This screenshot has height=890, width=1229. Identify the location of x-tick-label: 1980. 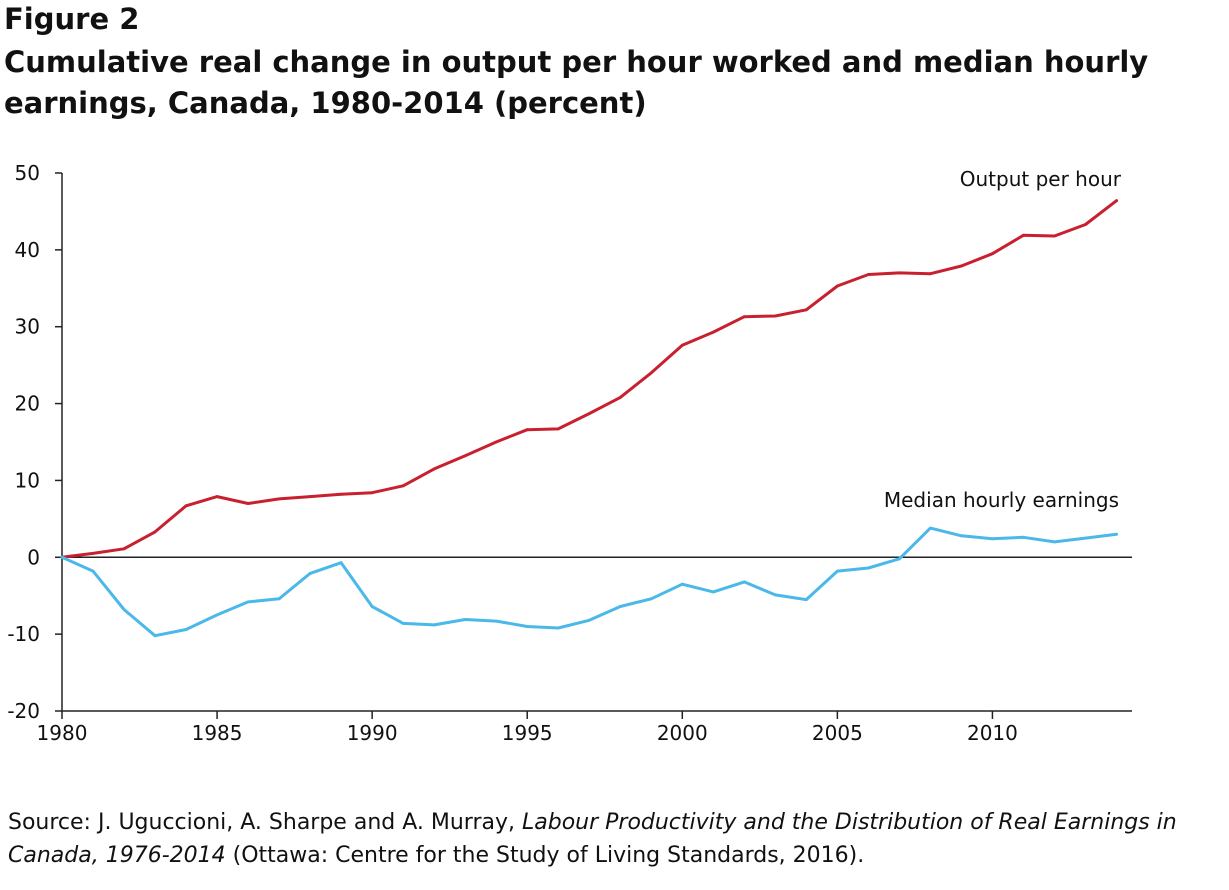
(62, 733).